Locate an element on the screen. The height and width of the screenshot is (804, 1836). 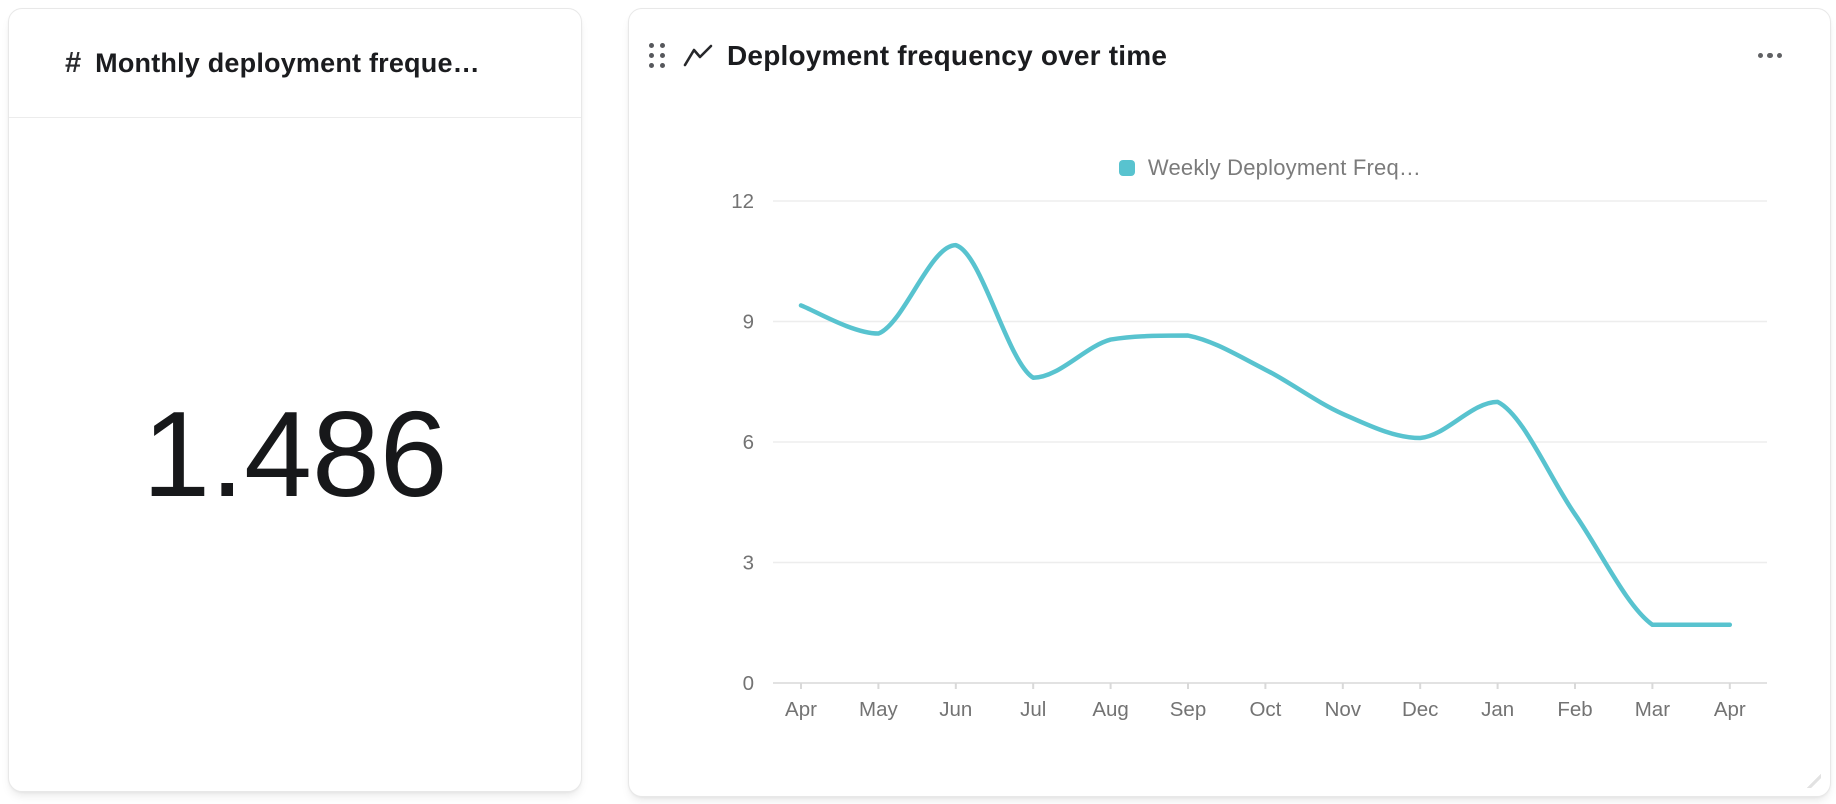
y-axis-label: 3 is located at coordinates (748, 563).